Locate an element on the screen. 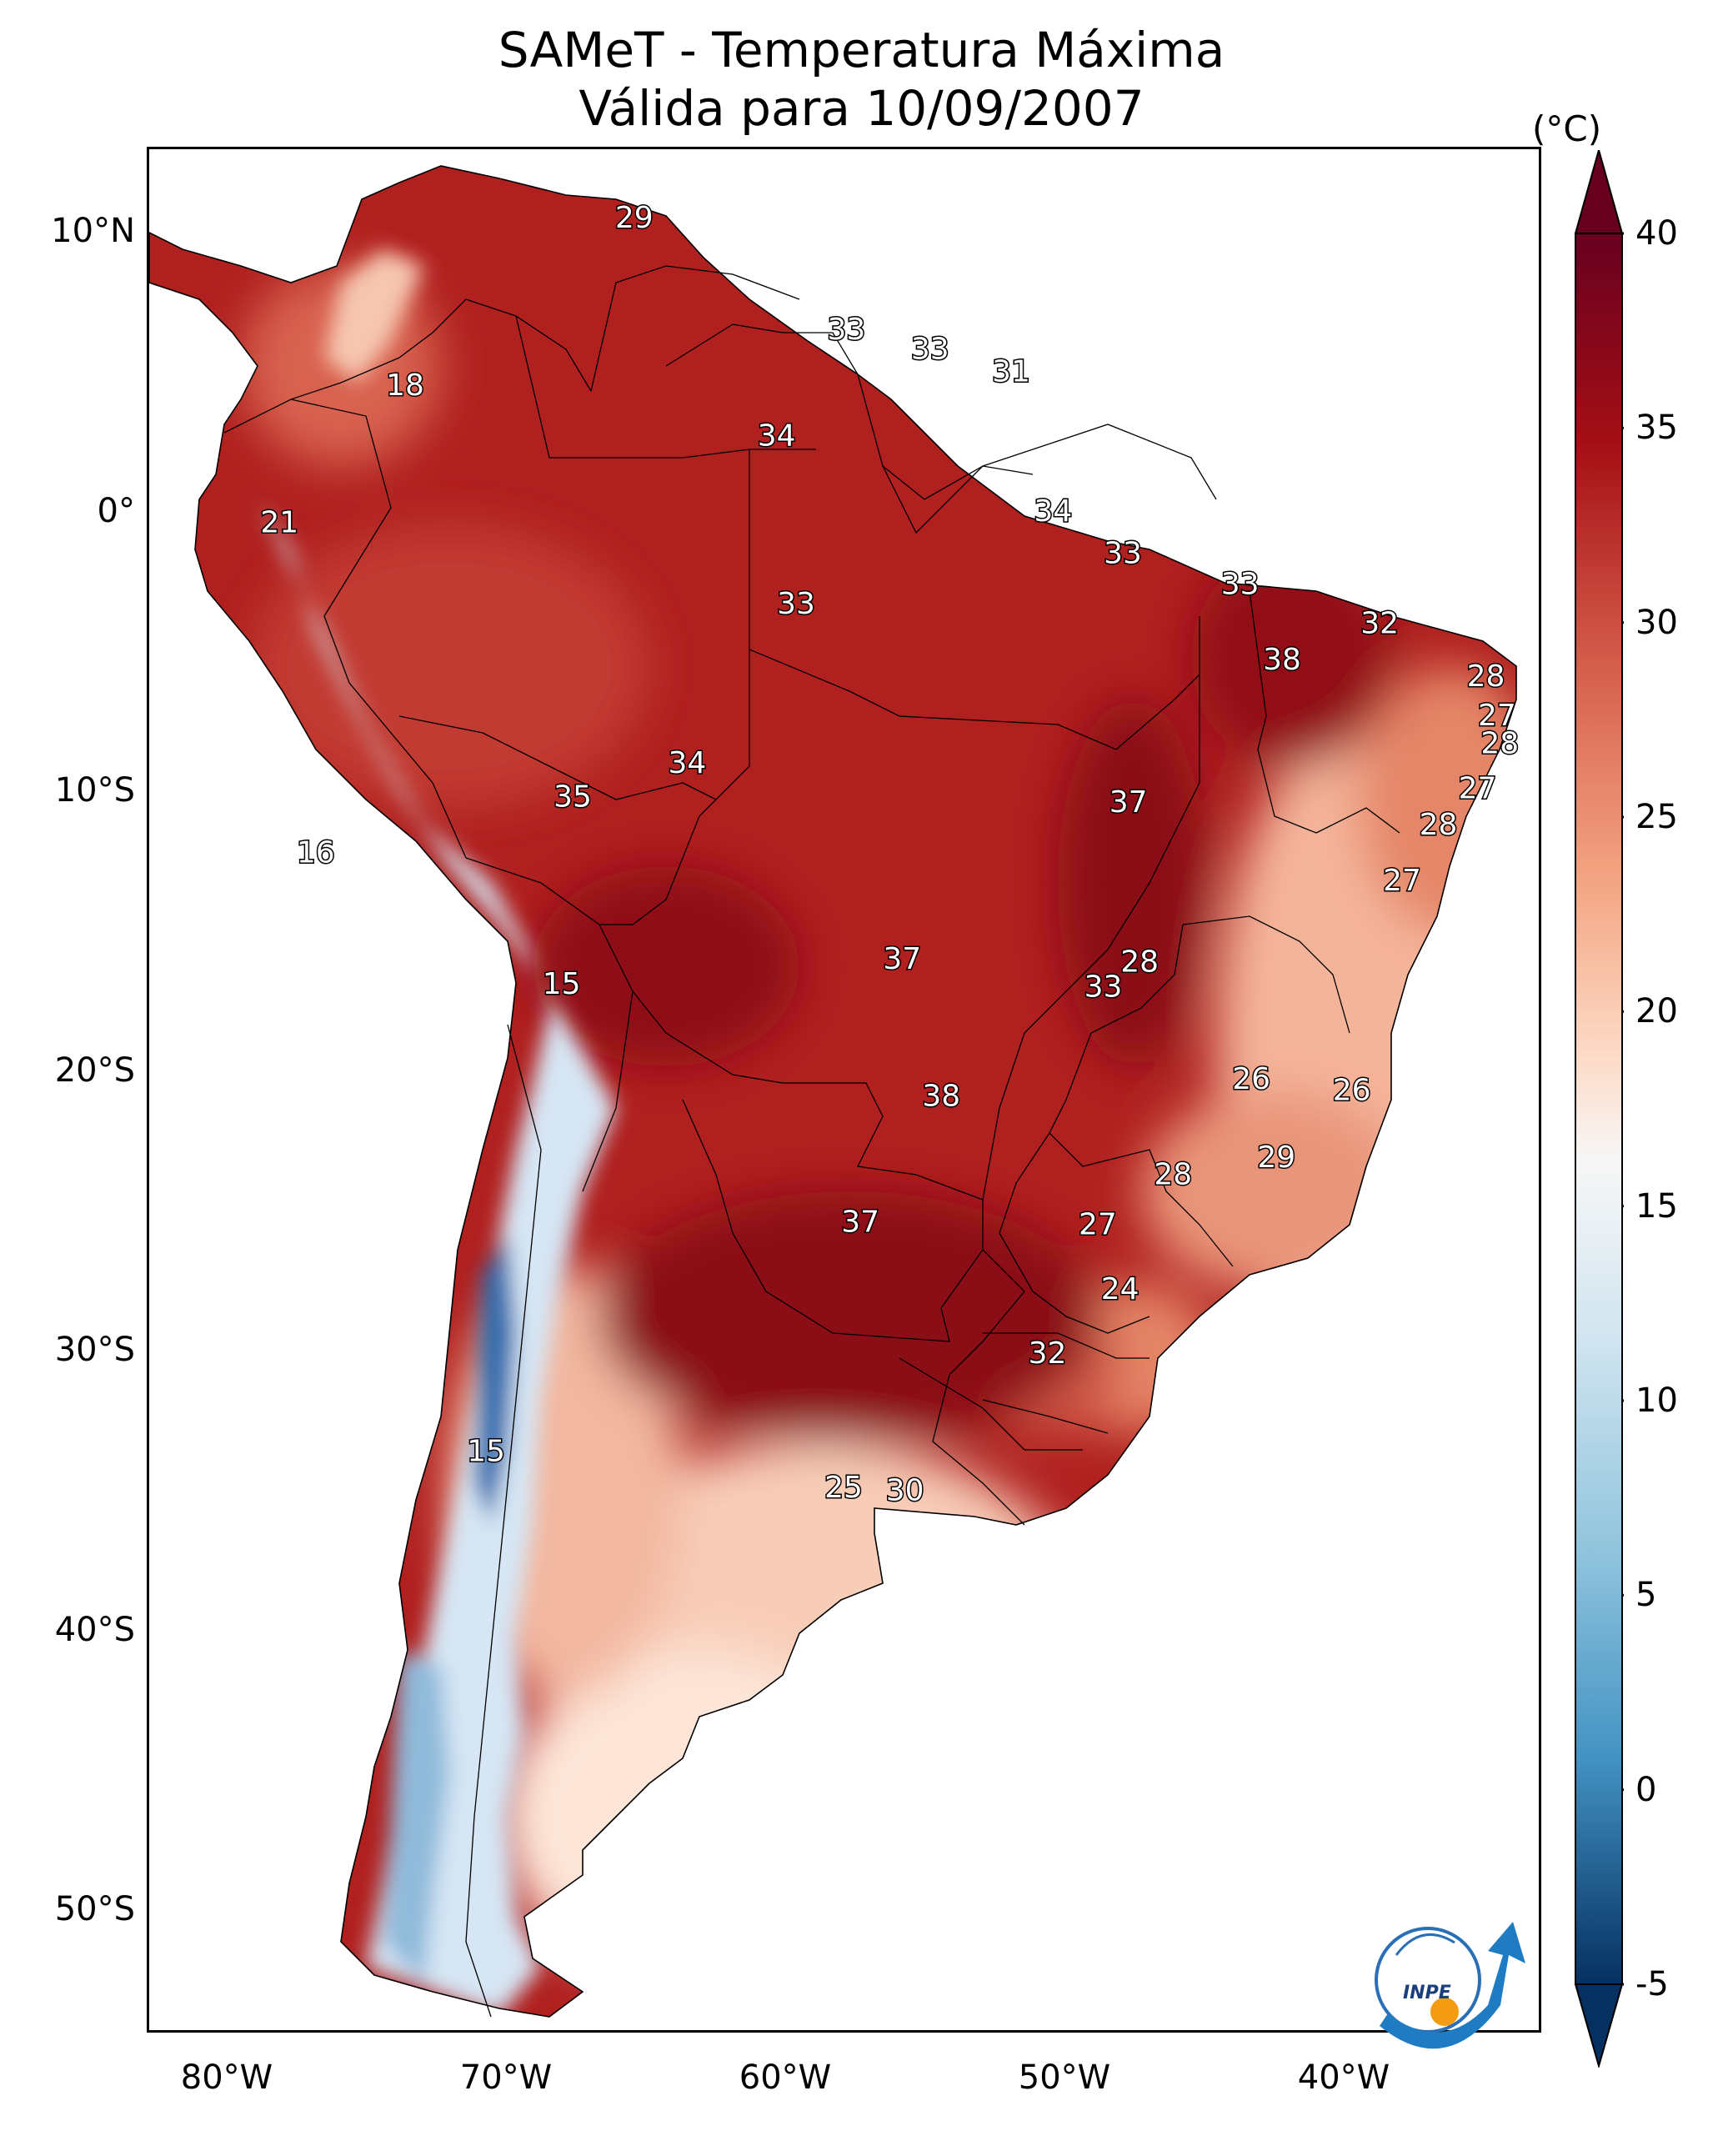  latitude-tick-label: 50°S is located at coordinates (95, 1909).